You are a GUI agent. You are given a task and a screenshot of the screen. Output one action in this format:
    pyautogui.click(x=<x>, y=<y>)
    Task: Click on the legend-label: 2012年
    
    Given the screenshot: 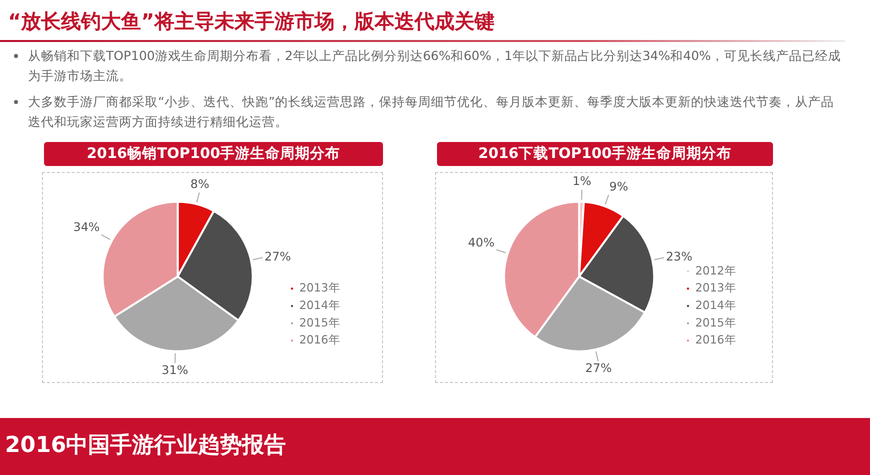 What is the action you would take?
    pyautogui.click(x=715, y=270)
    